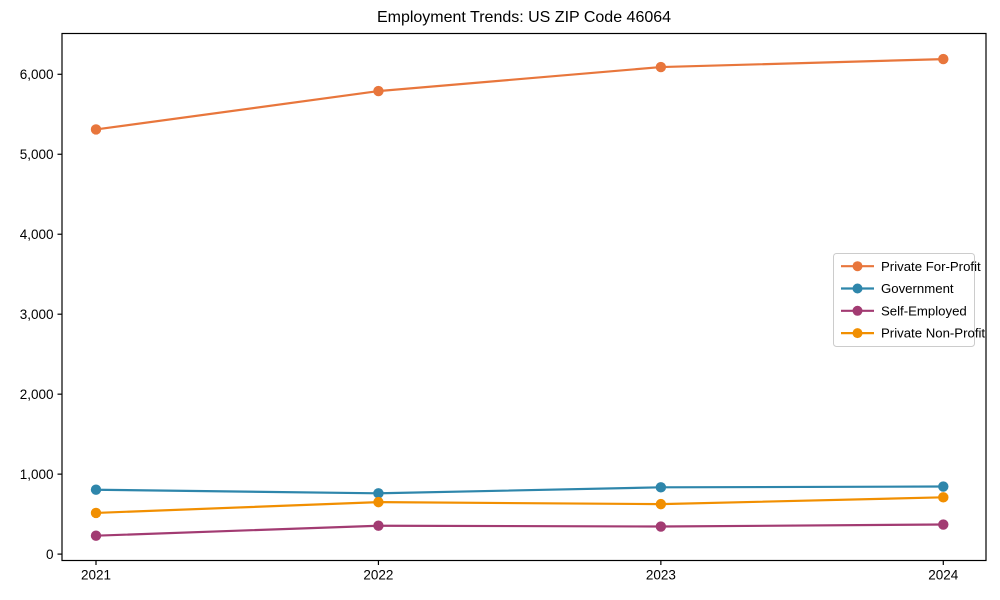 This screenshot has height=600, width=1000. What do you see at coordinates (37, 234) in the screenshot?
I see `y-axis-tick-label: 4,000` at bounding box center [37, 234].